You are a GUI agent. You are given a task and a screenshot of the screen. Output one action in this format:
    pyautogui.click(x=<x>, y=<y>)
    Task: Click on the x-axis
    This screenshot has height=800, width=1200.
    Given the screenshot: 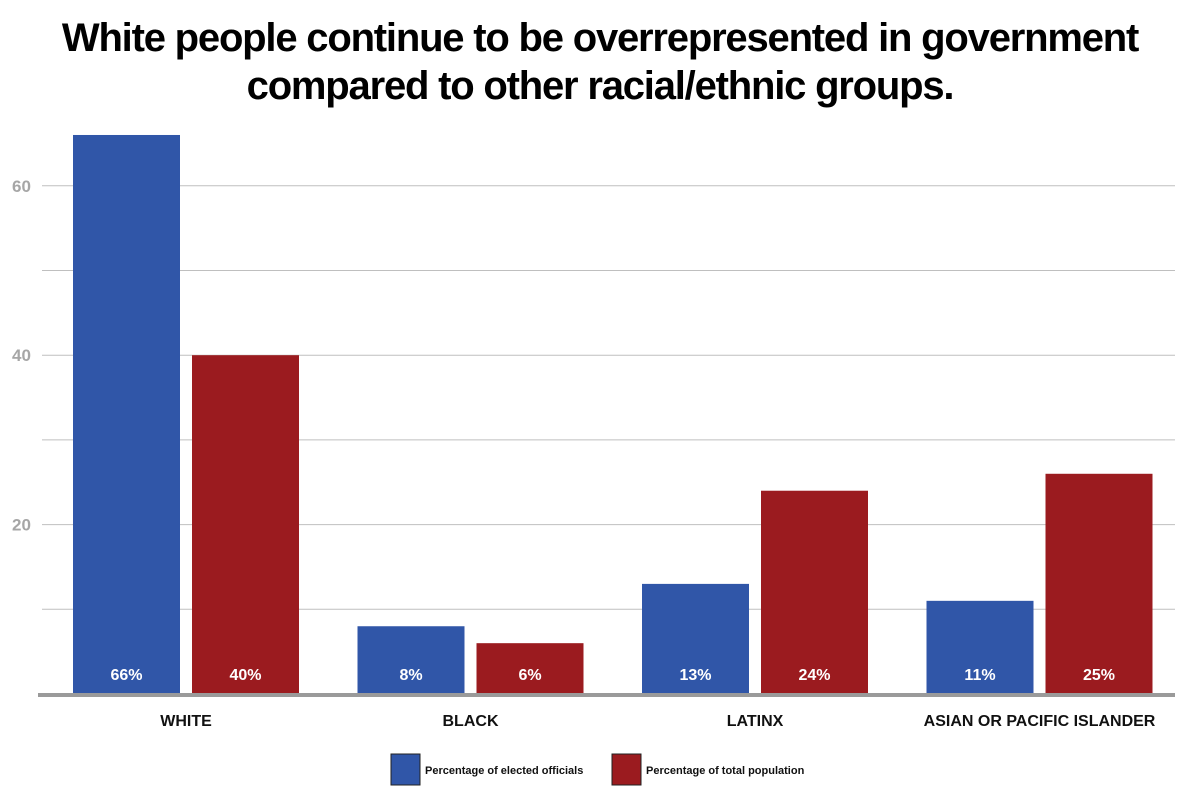 What is the action you would take?
    pyautogui.click(x=606, y=695)
    